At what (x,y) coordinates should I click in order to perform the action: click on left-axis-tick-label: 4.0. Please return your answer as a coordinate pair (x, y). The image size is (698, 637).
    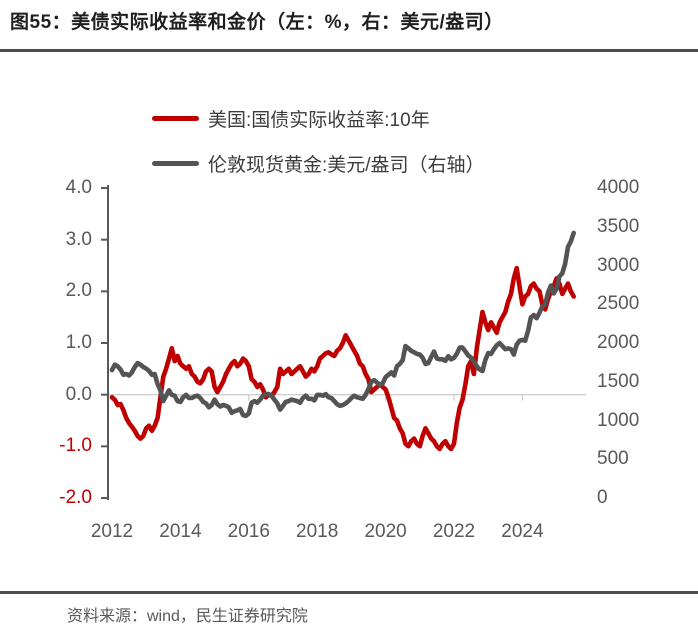
    Looking at the image, I should click on (78, 187).